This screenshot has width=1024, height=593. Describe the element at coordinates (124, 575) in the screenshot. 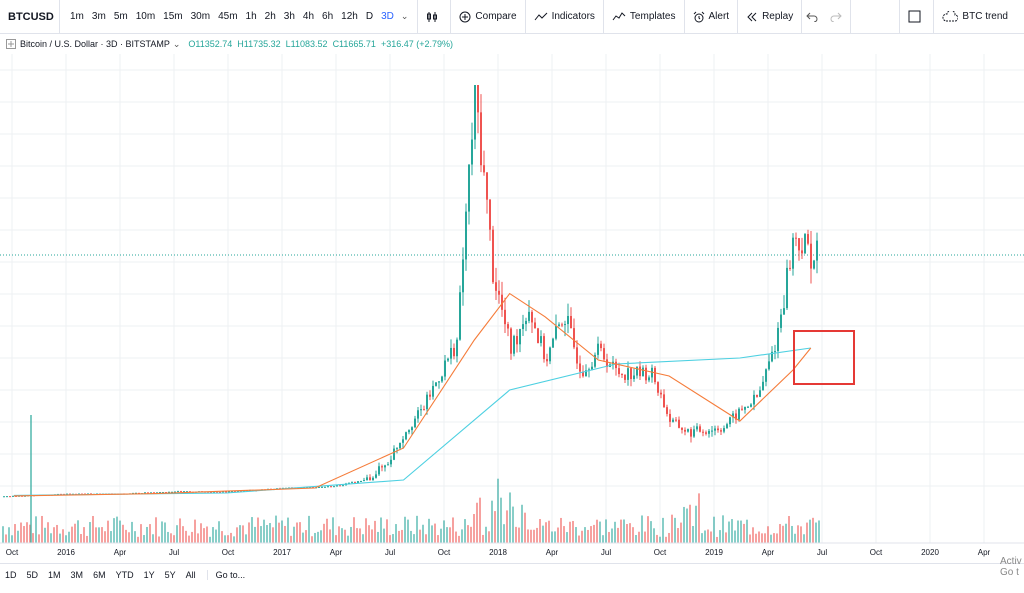

I see `range-YTD: YTD` at that location.